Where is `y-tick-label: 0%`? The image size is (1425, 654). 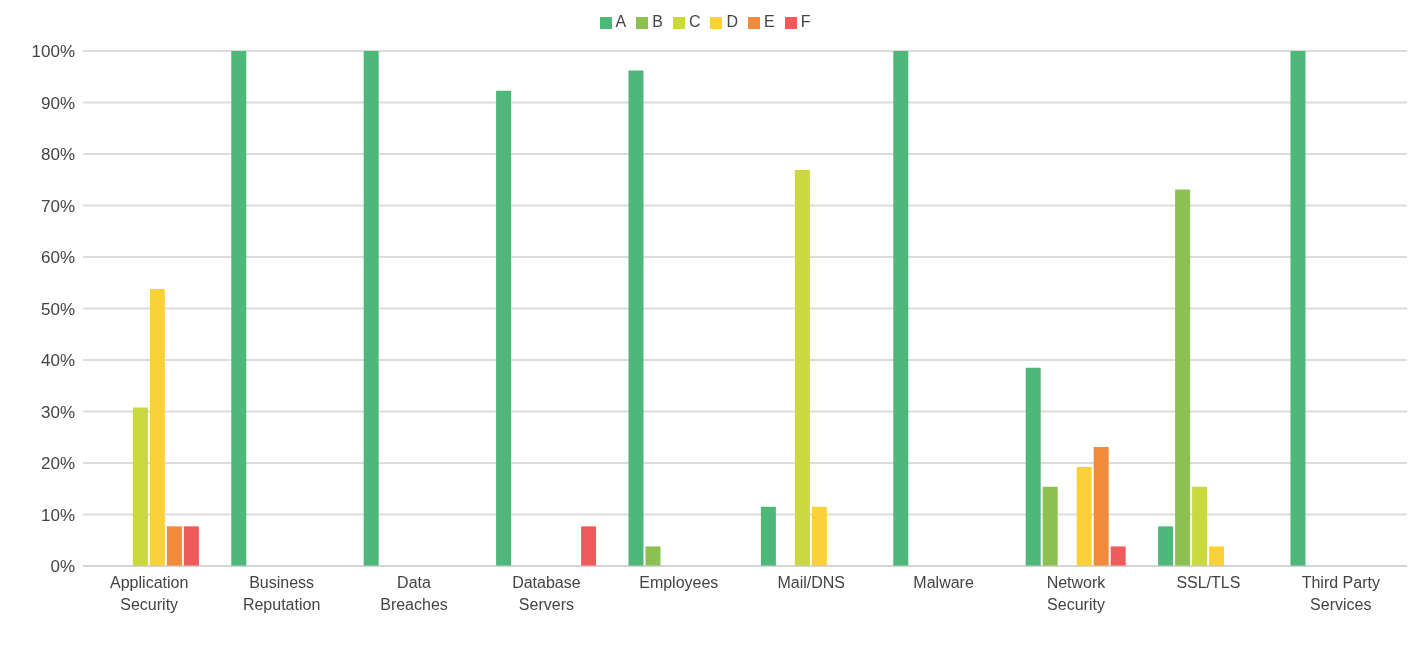 y-tick-label: 0% is located at coordinates (62, 567).